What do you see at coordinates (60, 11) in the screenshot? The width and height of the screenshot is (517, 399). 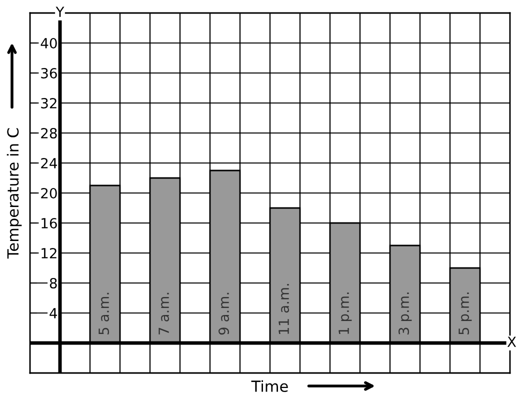 I see `annotation: Y` at bounding box center [60, 11].